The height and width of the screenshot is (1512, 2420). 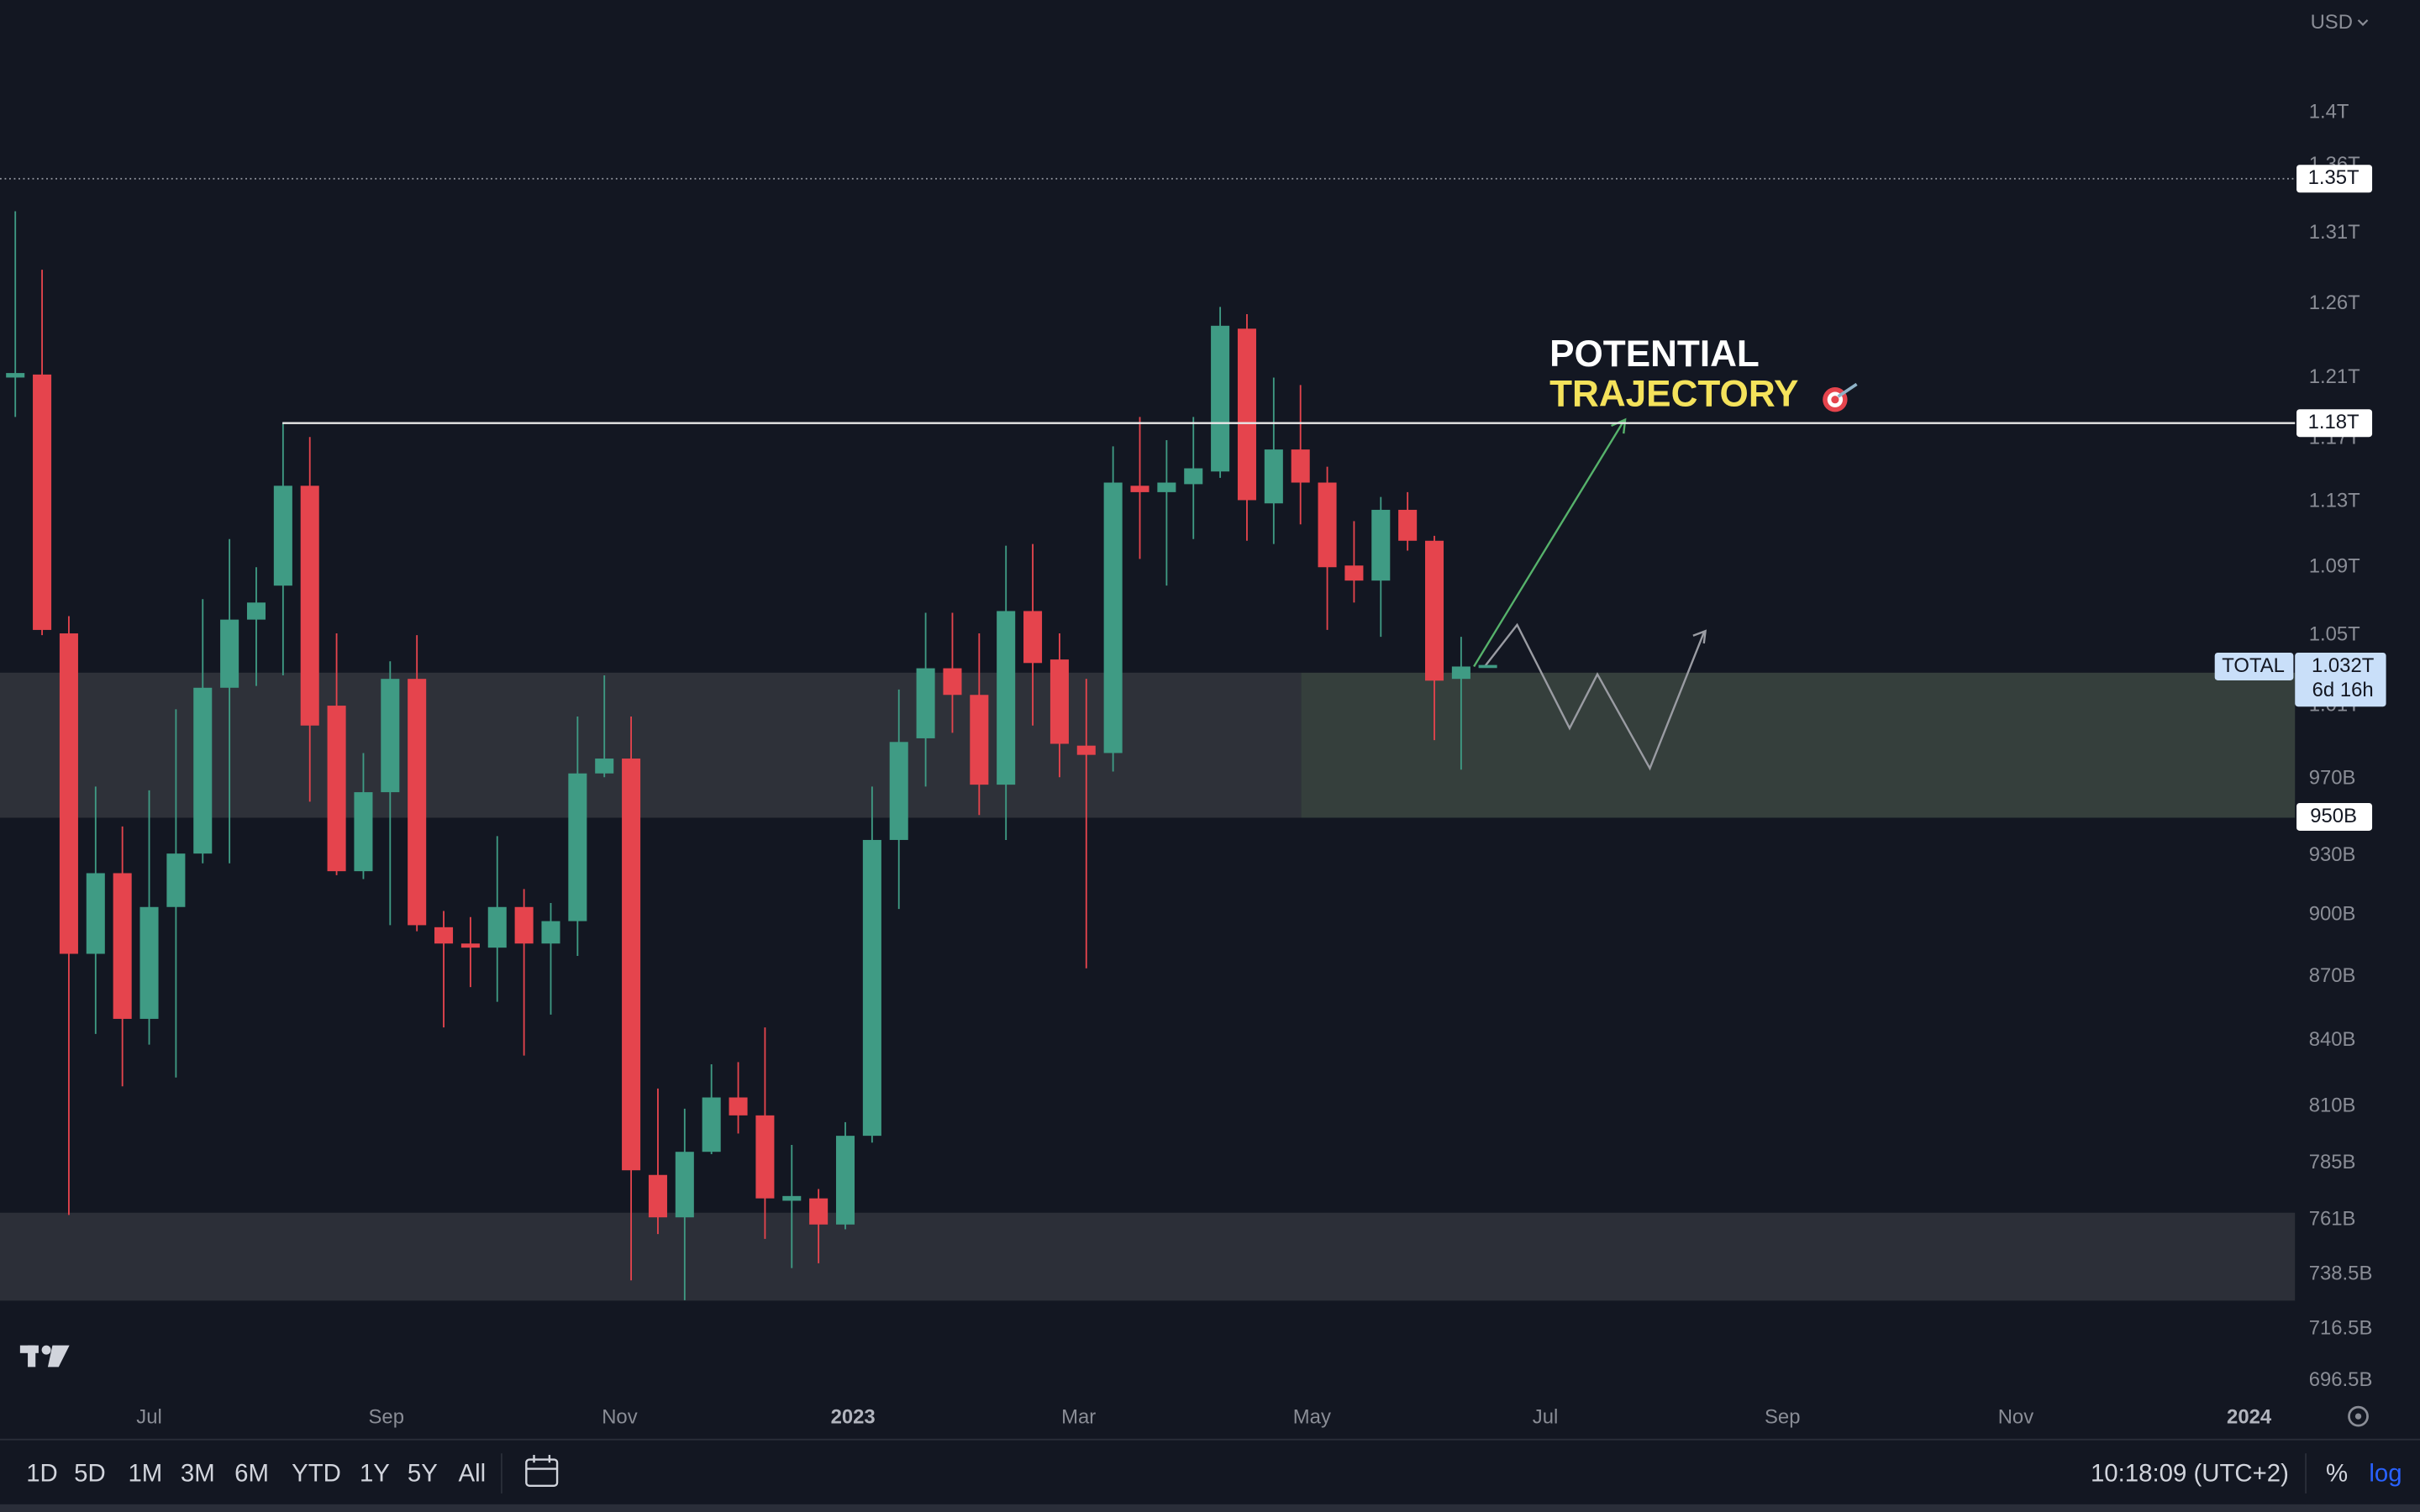 What do you see at coordinates (2334, 232) in the screenshot?
I see `y-tick-label: 1.31T` at bounding box center [2334, 232].